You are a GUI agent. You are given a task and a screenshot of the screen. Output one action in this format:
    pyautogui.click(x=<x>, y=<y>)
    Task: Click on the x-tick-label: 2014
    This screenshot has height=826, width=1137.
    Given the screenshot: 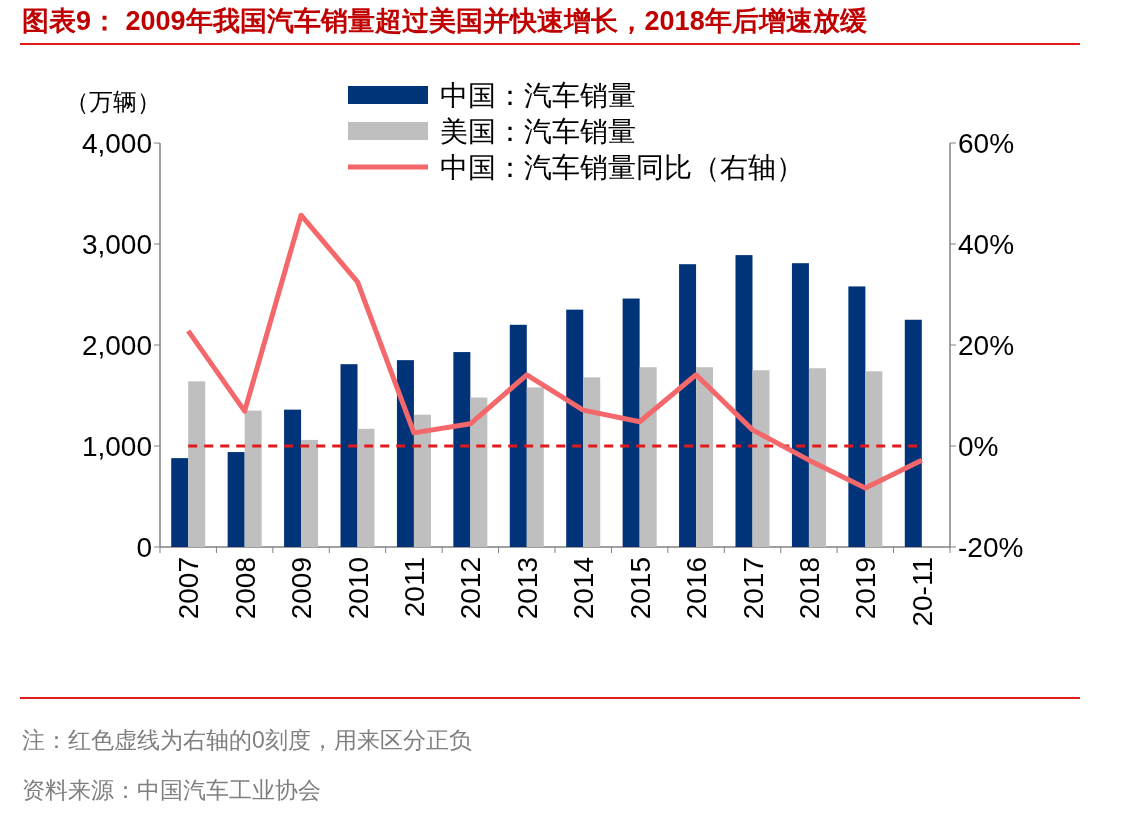 What is the action you would take?
    pyautogui.click(x=584, y=588)
    